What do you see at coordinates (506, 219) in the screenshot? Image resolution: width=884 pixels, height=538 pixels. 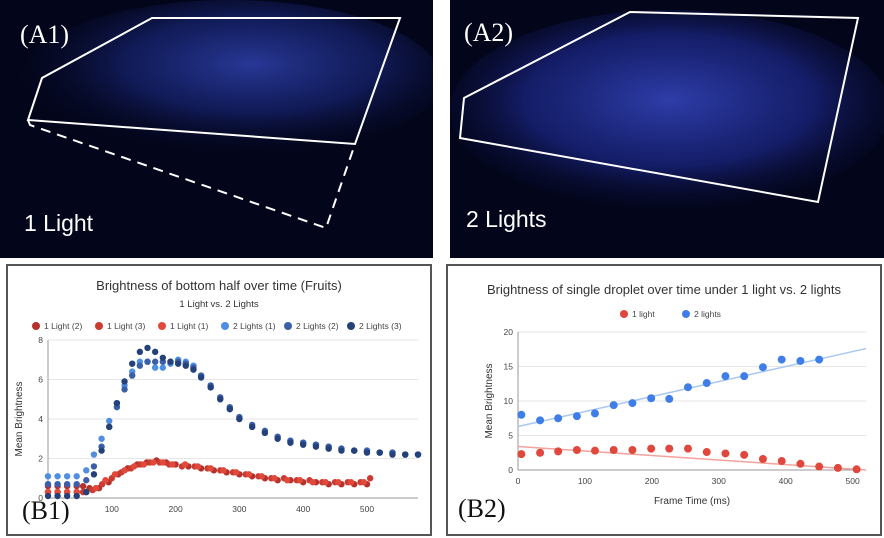 I see `caption-a2: 2 Lights` at bounding box center [506, 219].